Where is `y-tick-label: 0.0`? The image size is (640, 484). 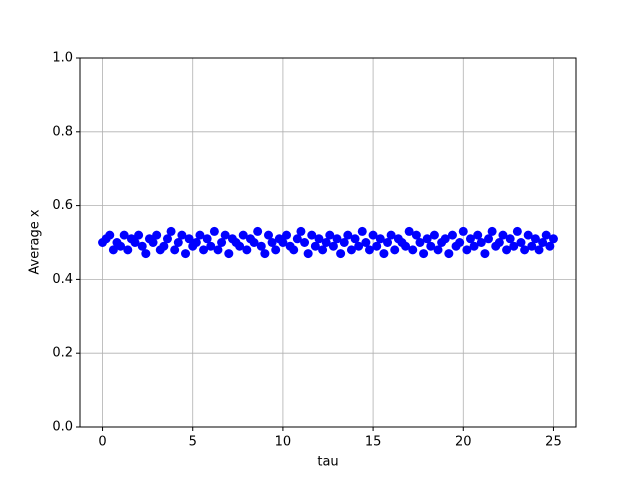 y-tick-label: 0.0 is located at coordinates (62, 427).